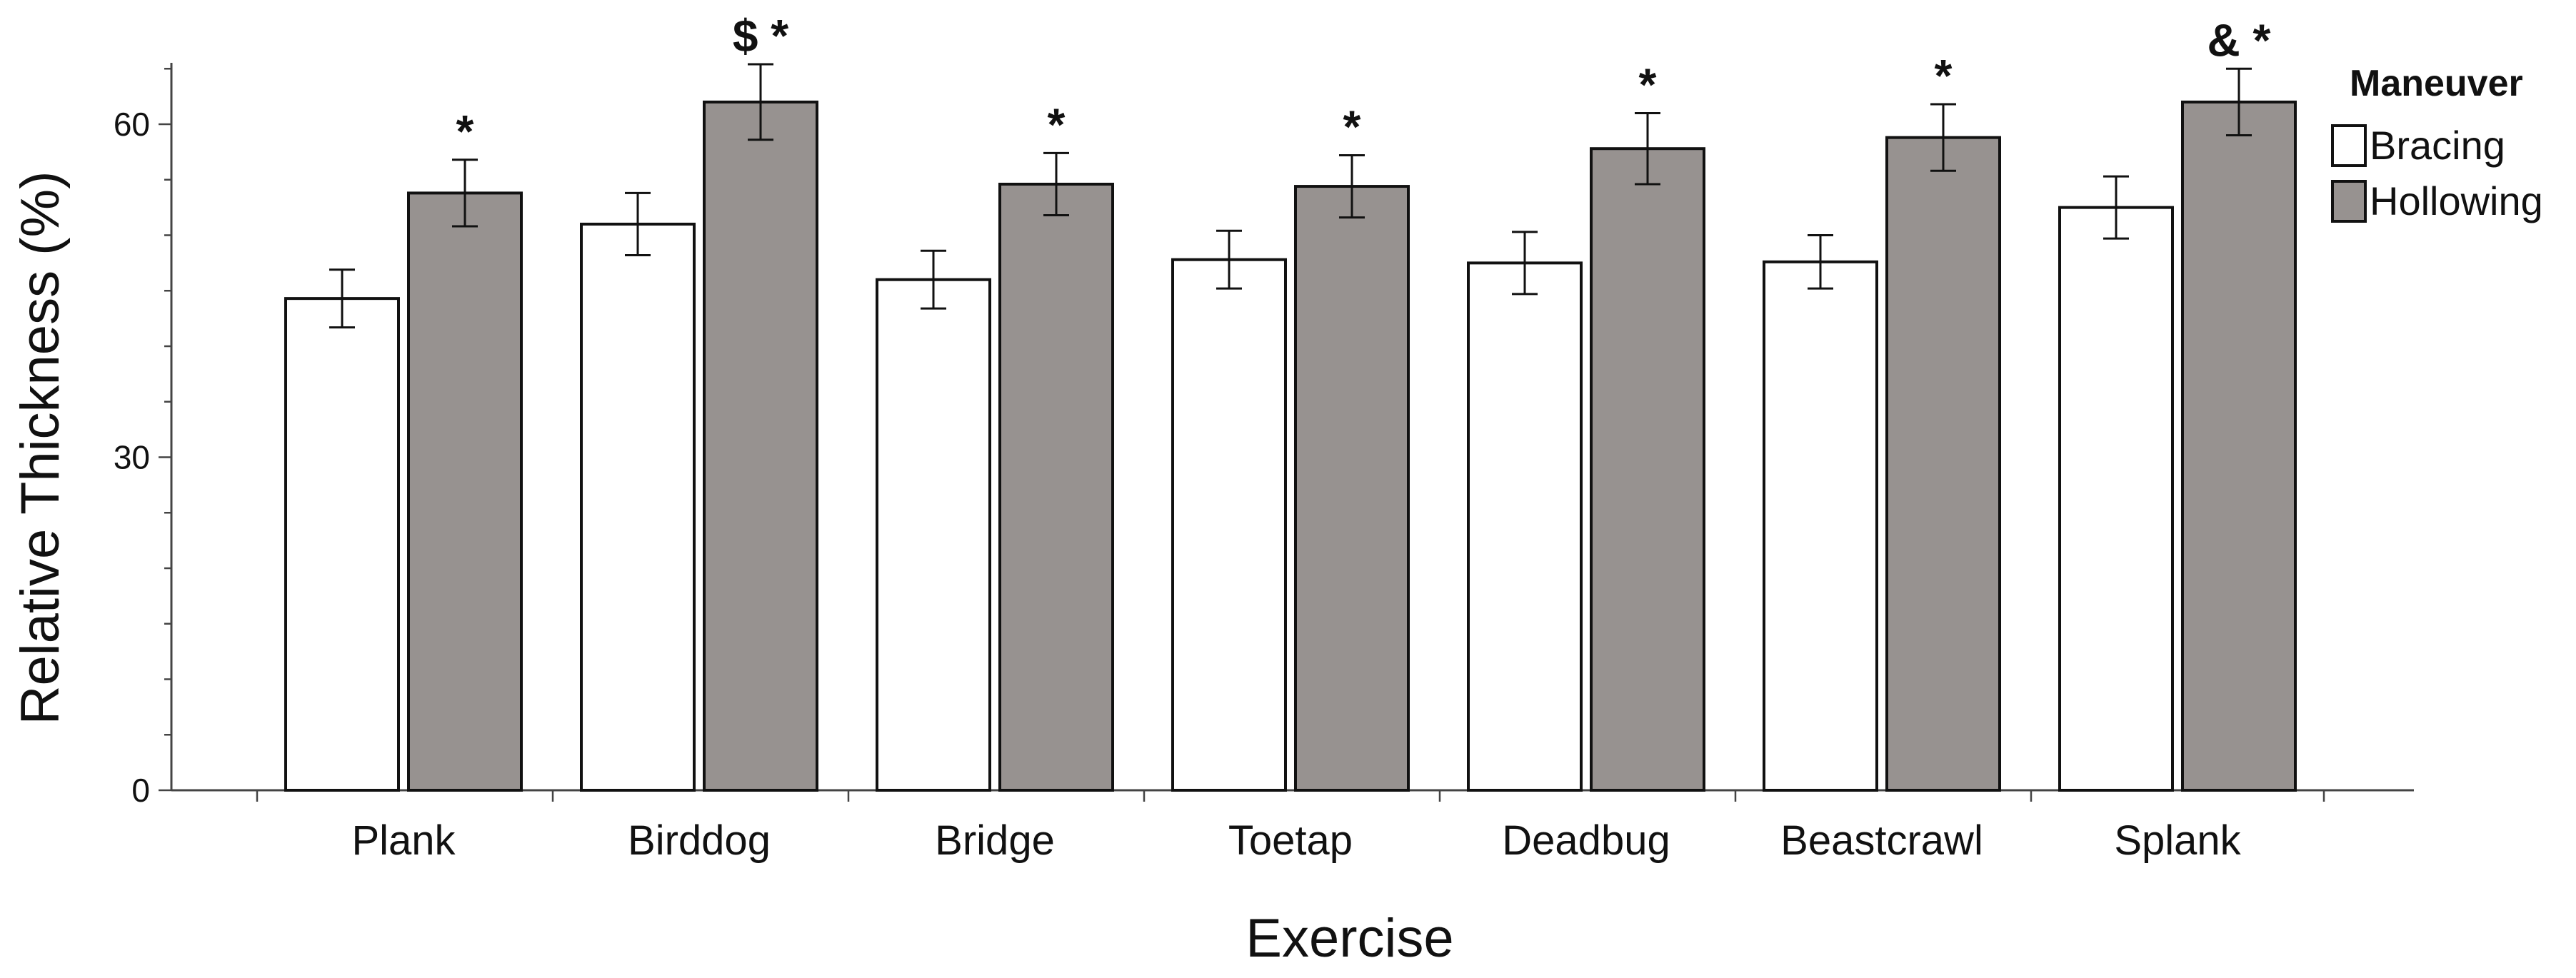  Describe the element at coordinates (699, 840) in the screenshot. I see `x-tick-label: Birddog` at that location.